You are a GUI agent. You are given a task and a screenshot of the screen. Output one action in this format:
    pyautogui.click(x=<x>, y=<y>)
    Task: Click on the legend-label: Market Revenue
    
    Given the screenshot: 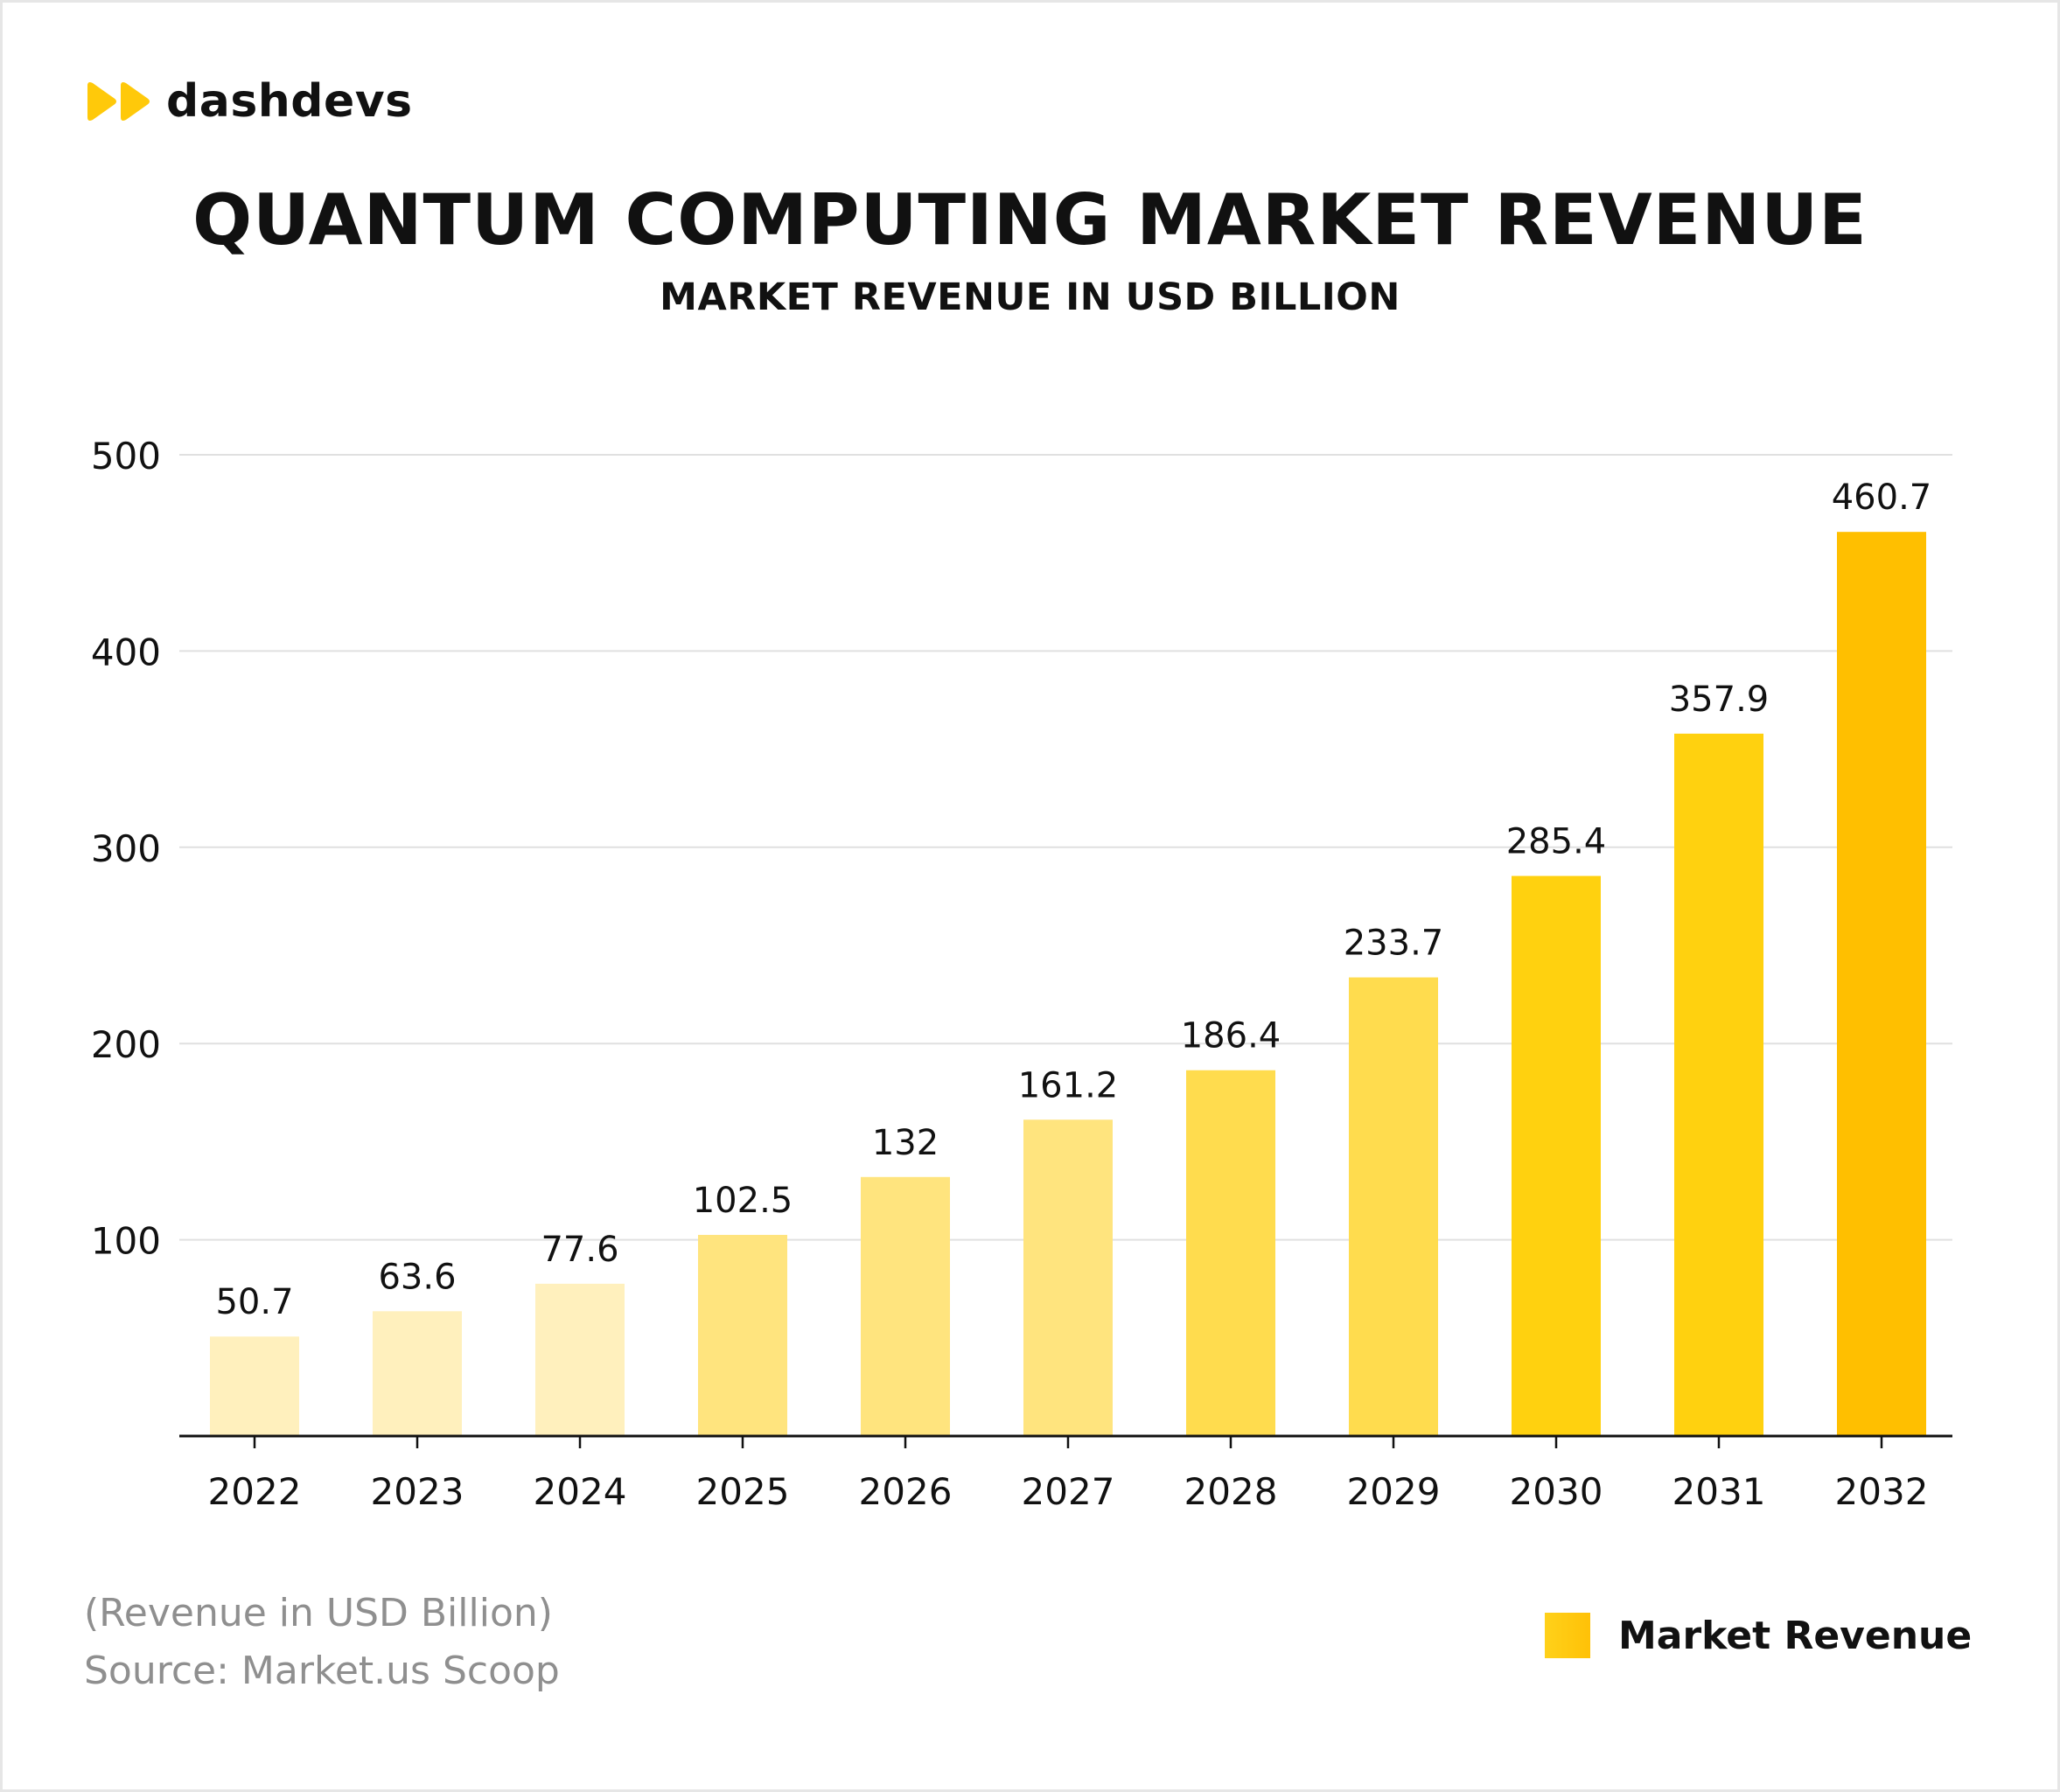 What is the action you would take?
    pyautogui.click(x=1796, y=1636)
    